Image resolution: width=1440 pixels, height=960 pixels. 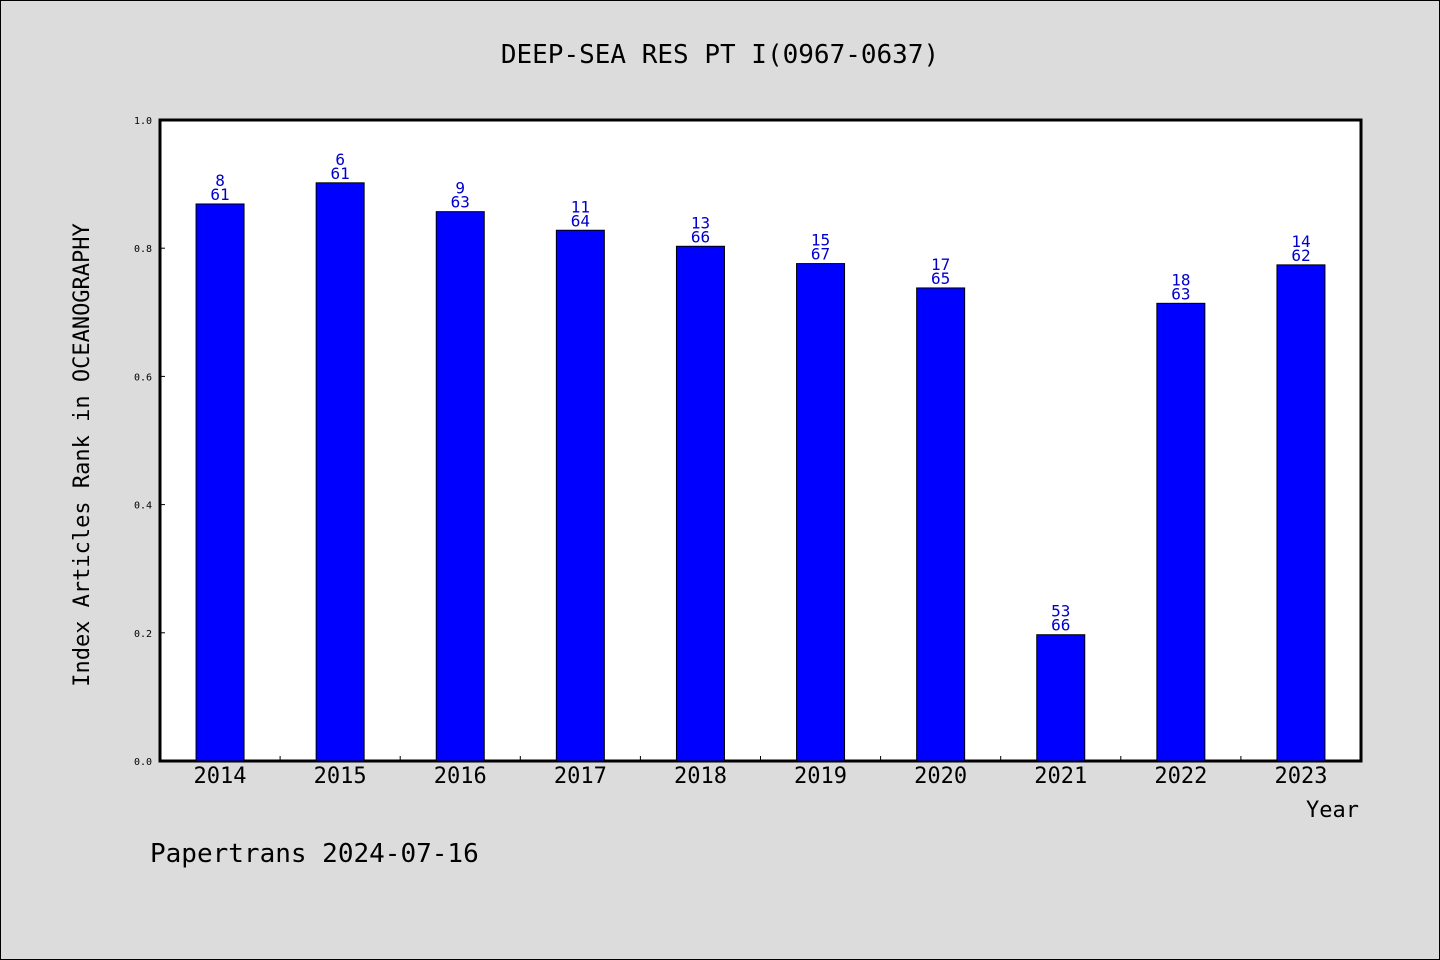 What do you see at coordinates (580, 206) in the screenshot?
I see `bar-rank-label-2017: 11` at bounding box center [580, 206].